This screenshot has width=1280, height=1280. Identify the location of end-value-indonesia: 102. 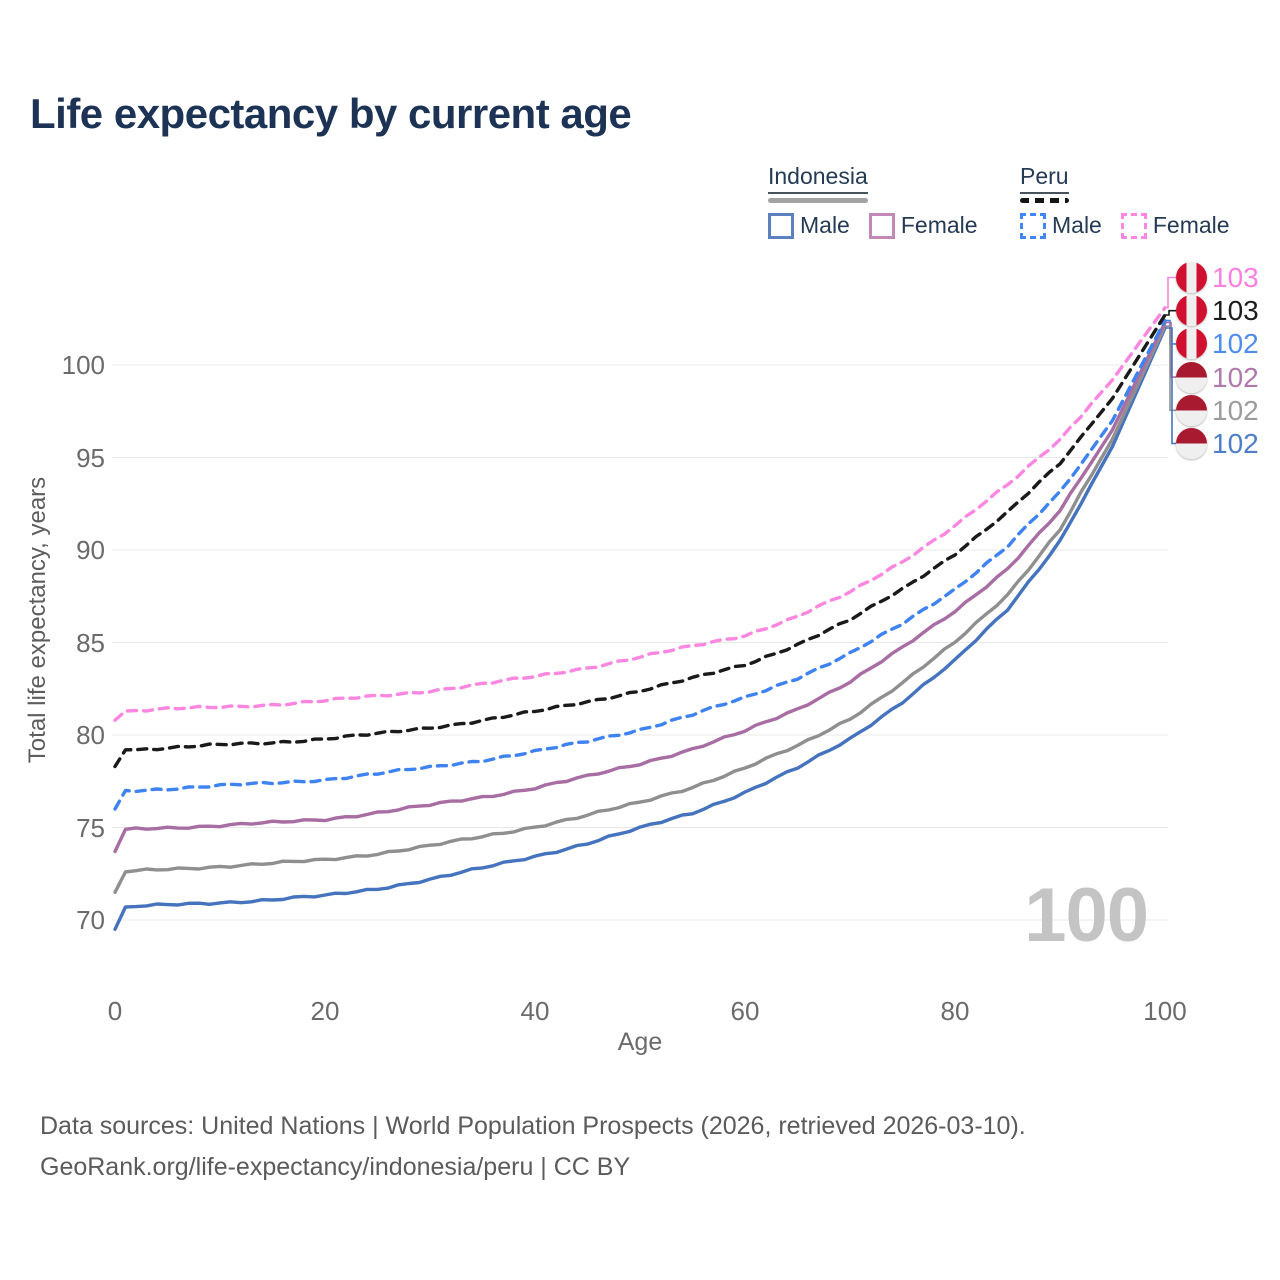
(1235, 410).